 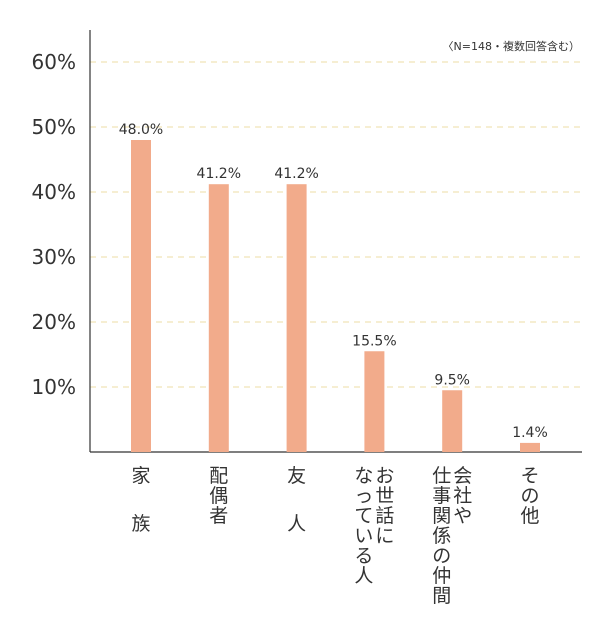 What do you see at coordinates (296, 500) in the screenshot?
I see `category-label: 友人` at bounding box center [296, 500].